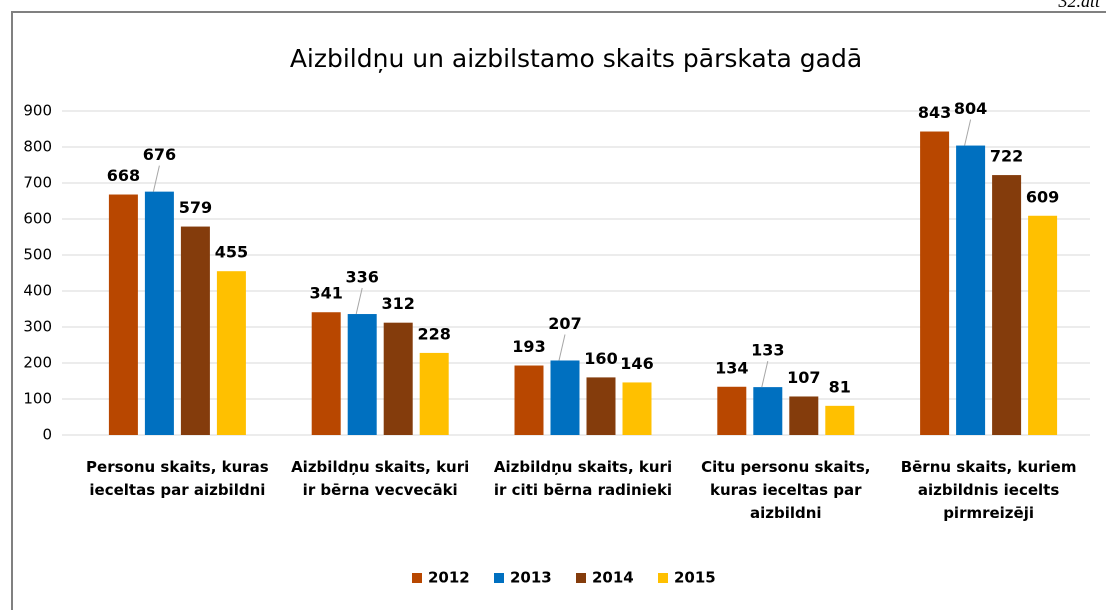  Describe the element at coordinates (934, 112) in the screenshot. I see `data-label: 843` at that location.